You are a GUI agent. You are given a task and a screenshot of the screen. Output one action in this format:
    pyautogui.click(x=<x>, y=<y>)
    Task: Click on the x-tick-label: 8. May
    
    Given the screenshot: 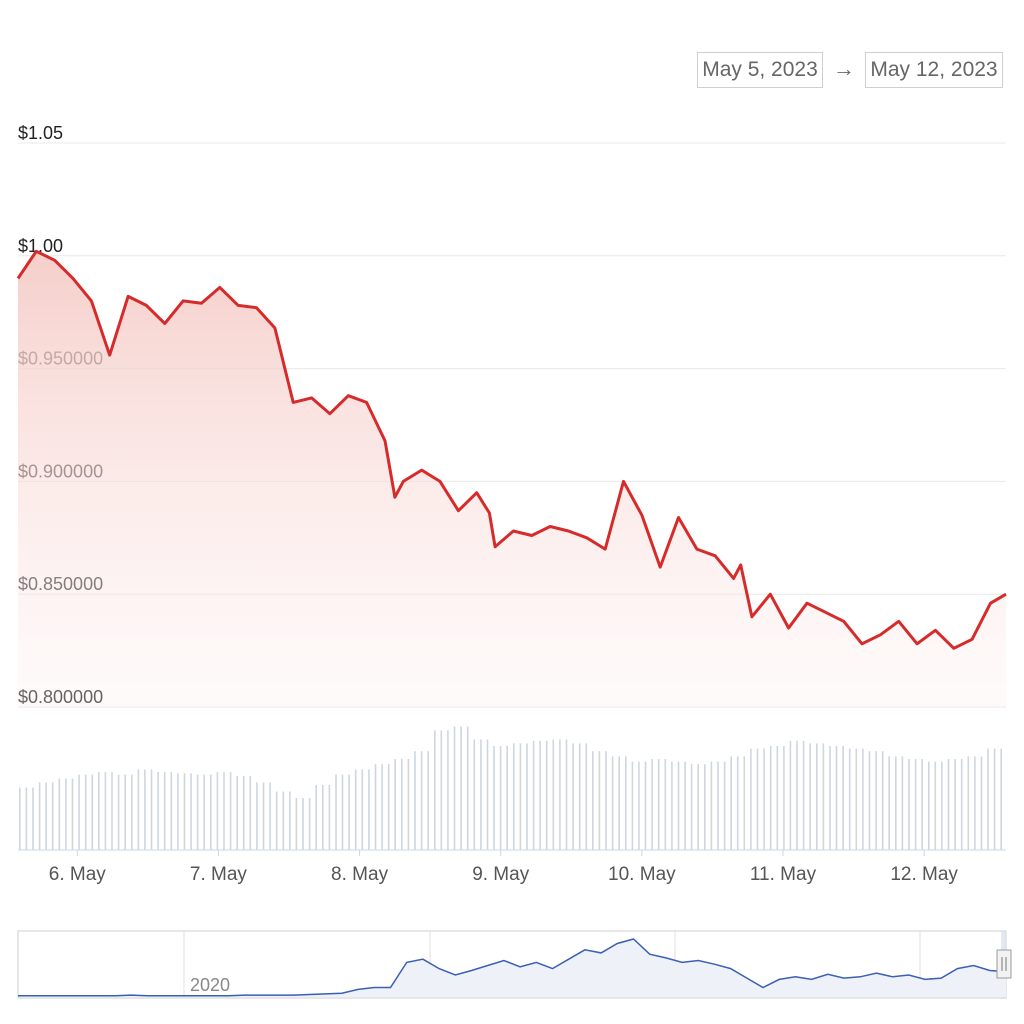 What is the action you would take?
    pyautogui.click(x=360, y=874)
    